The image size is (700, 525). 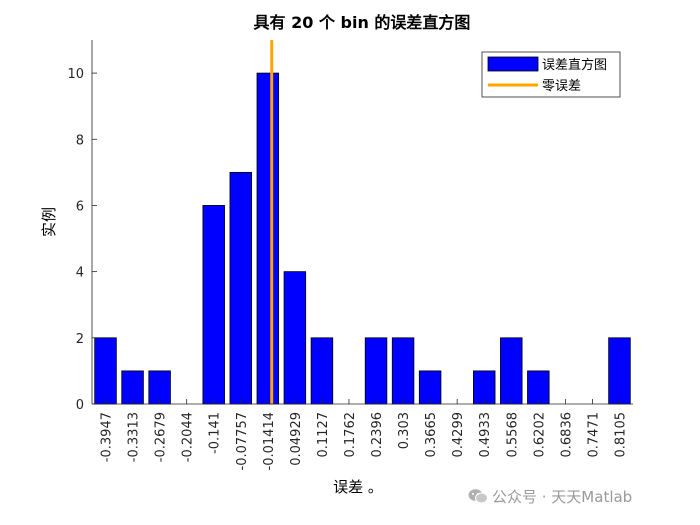 What do you see at coordinates (551, 74) in the screenshot?
I see `legend: 误差直方图 零误差` at bounding box center [551, 74].